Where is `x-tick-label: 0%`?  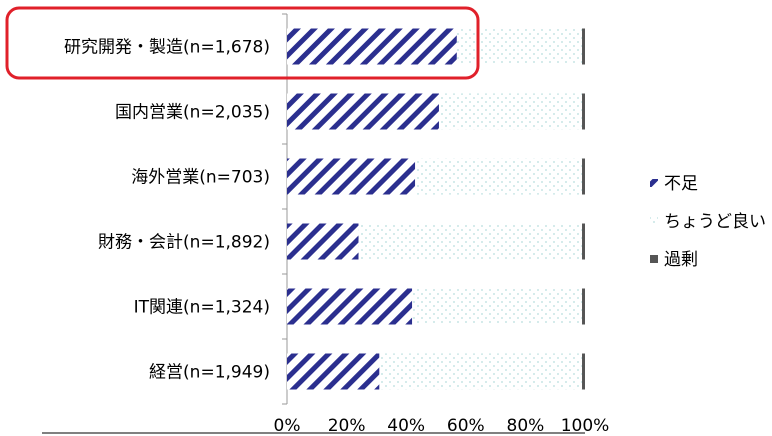 x-tick-label: 0% is located at coordinates (287, 426).